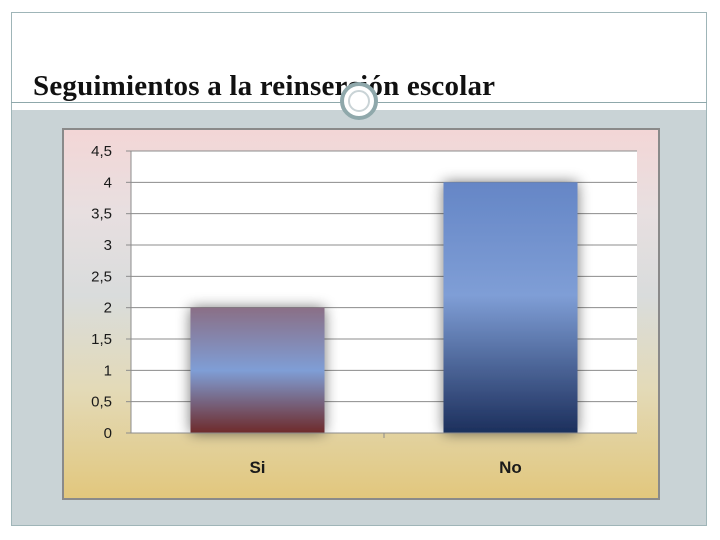 Image resolution: width=720 pixels, height=540 pixels. I want to click on y-tick-label: 1, so click(108, 370).